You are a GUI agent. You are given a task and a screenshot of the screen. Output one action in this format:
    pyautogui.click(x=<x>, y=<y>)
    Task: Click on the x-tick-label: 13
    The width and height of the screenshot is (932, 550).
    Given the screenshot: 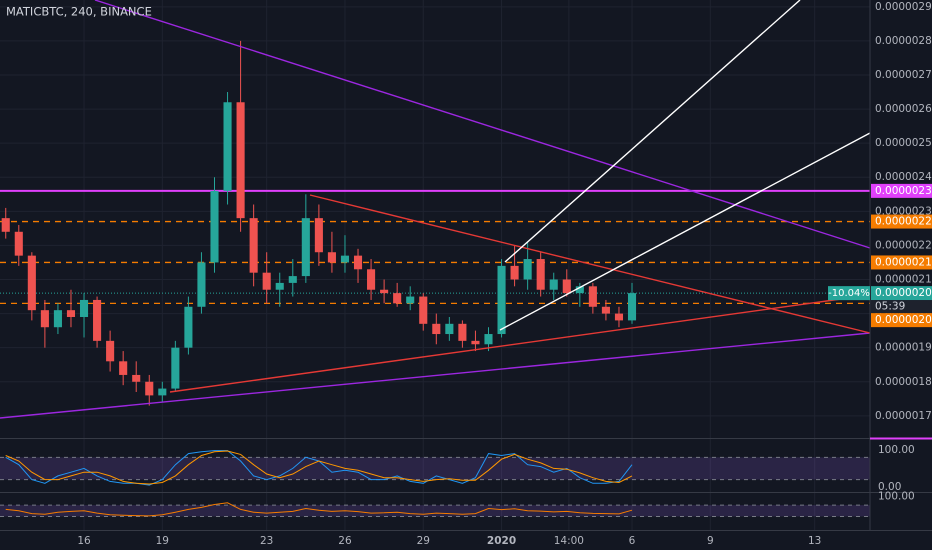 What is the action you would take?
    pyautogui.click(x=814, y=541)
    